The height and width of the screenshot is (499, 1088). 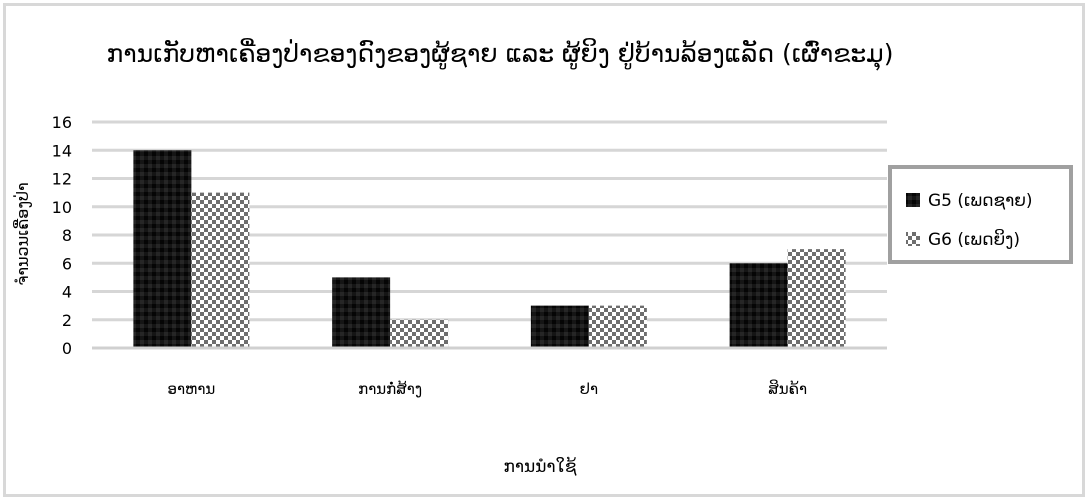 What do you see at coordinates (191, 389) in the screenshot?
I see `x-tick-label: ອາຫານ` at bounding box center [191, 389].